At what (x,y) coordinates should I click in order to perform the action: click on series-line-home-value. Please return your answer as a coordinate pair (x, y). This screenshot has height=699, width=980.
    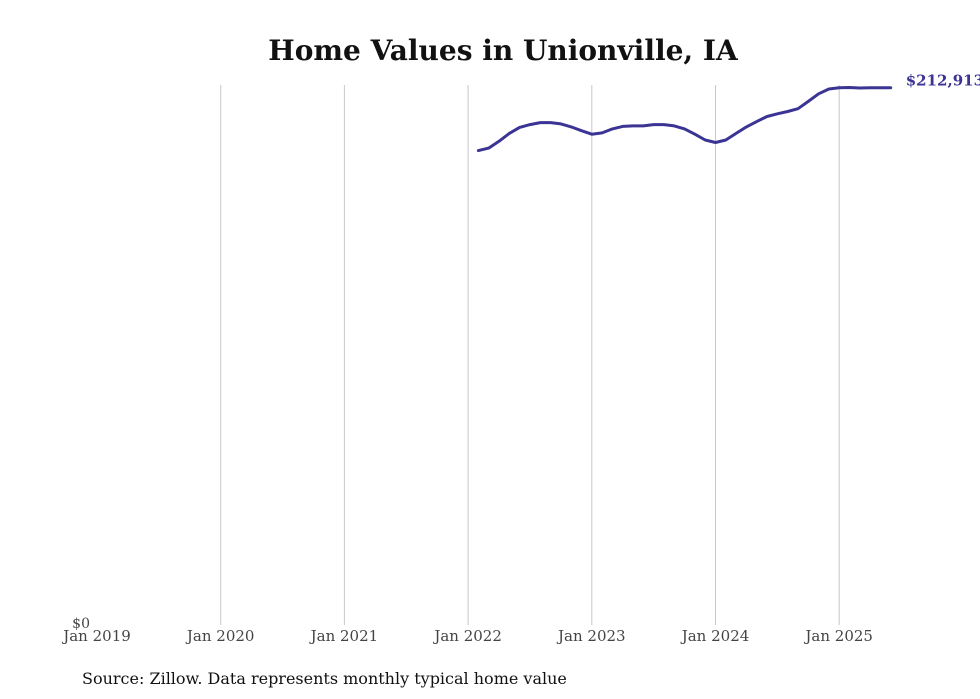
    Looking at the image, I should click on (684, 119).